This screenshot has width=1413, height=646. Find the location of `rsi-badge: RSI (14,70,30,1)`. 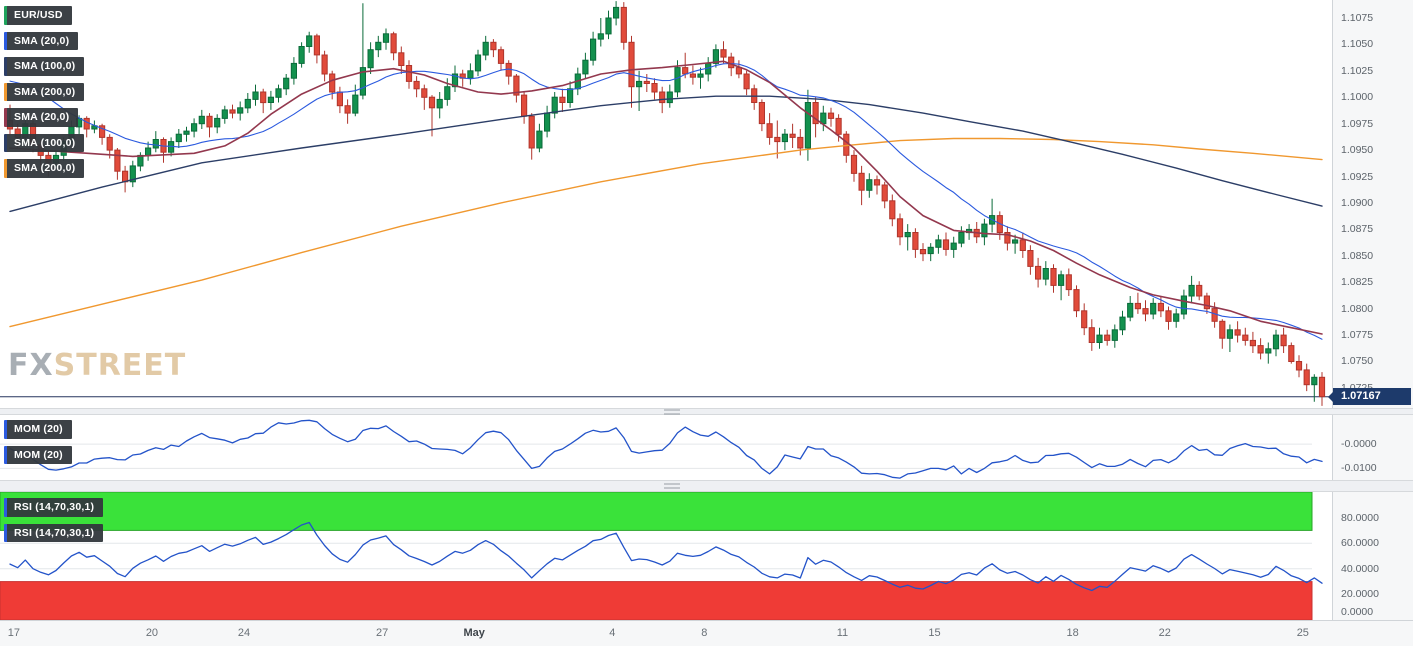

rsi-badge: RSI (14,70,30,1) is located at coordinates (54, 507).